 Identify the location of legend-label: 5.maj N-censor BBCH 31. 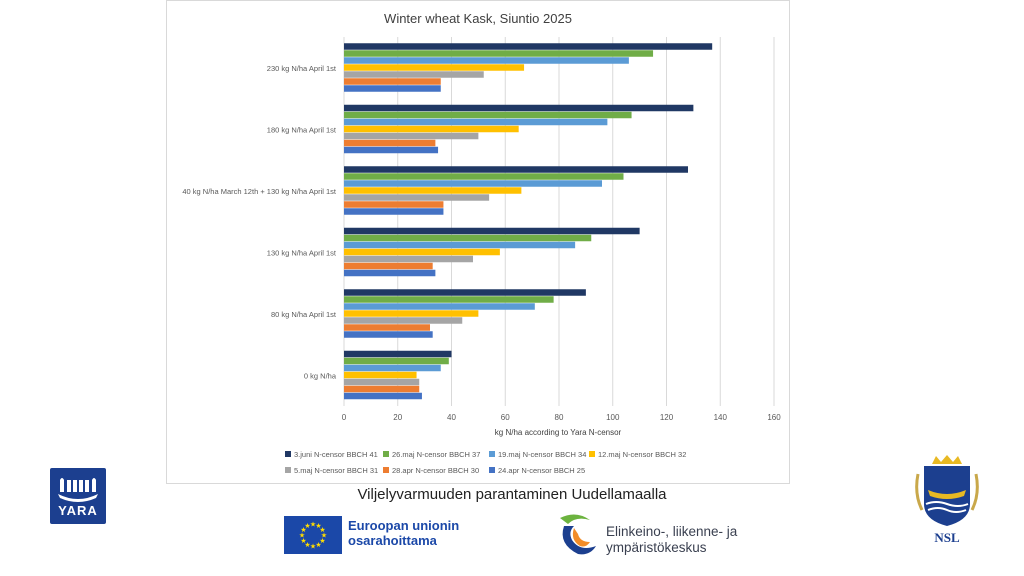
(336, 470).